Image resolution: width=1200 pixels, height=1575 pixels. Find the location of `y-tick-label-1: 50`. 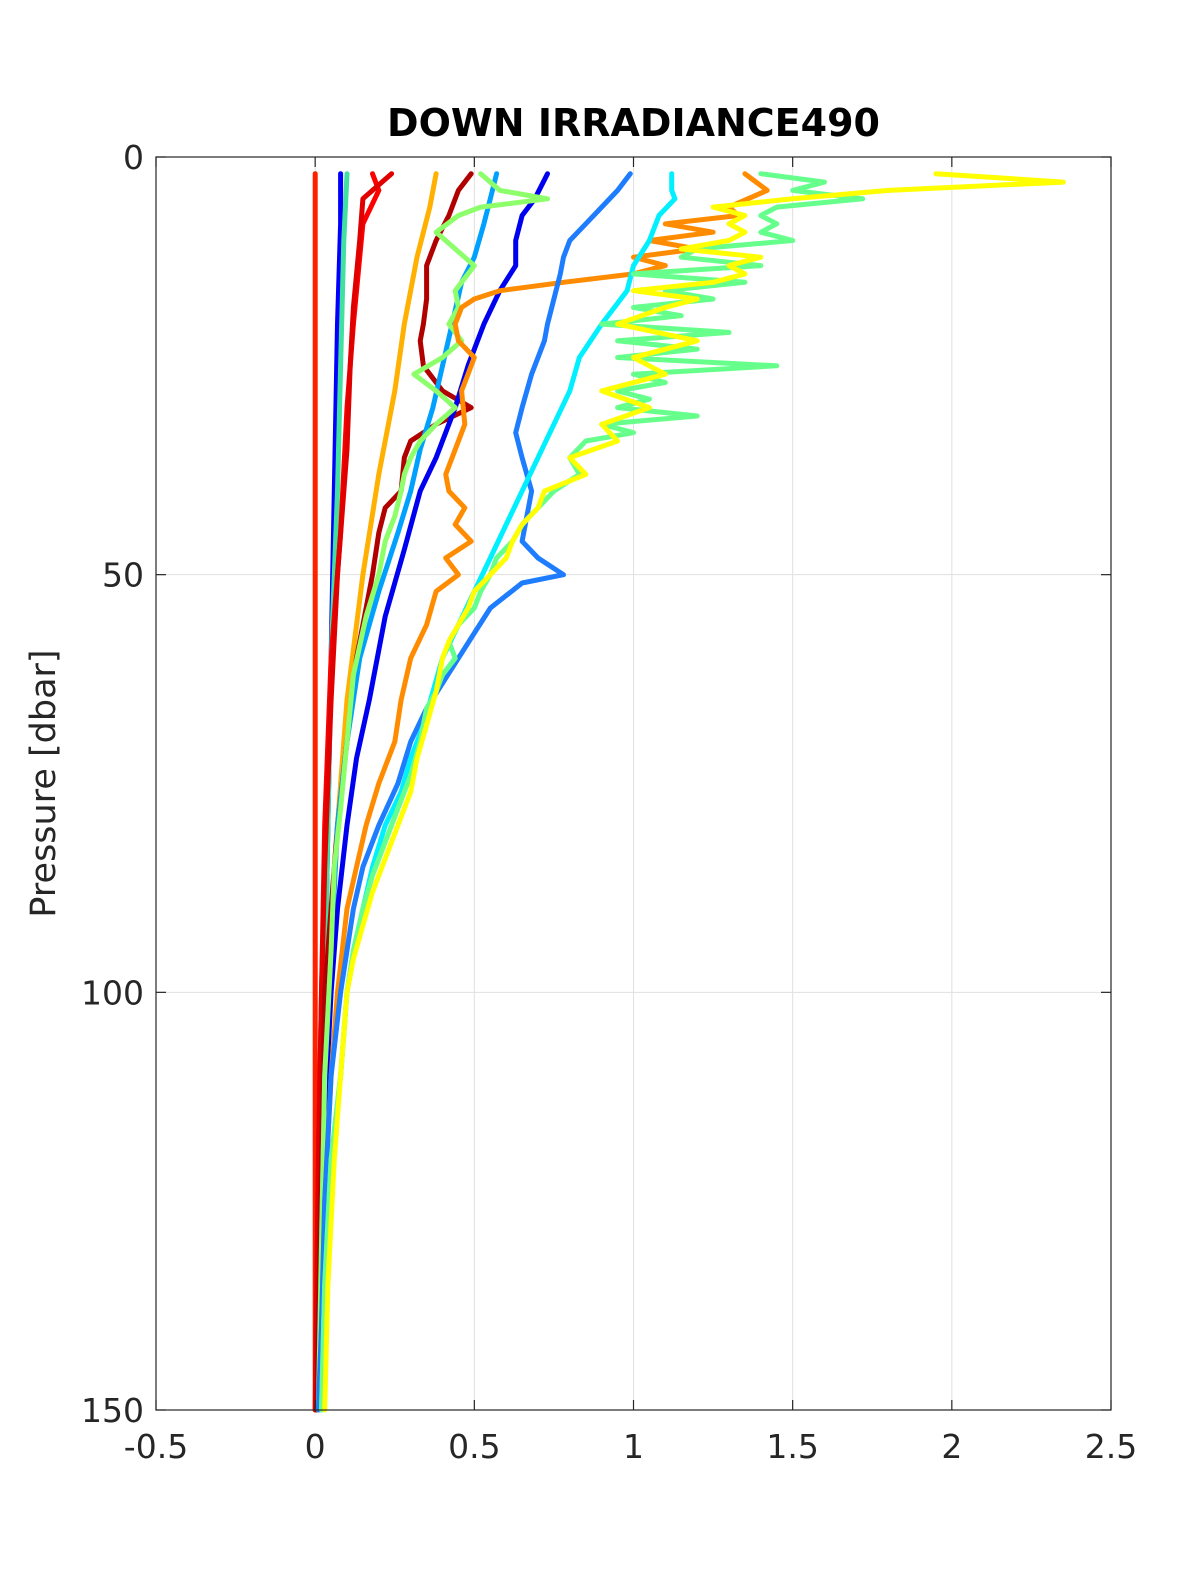

y-tick-label-1: 50 is located at coordinates (123, 575).